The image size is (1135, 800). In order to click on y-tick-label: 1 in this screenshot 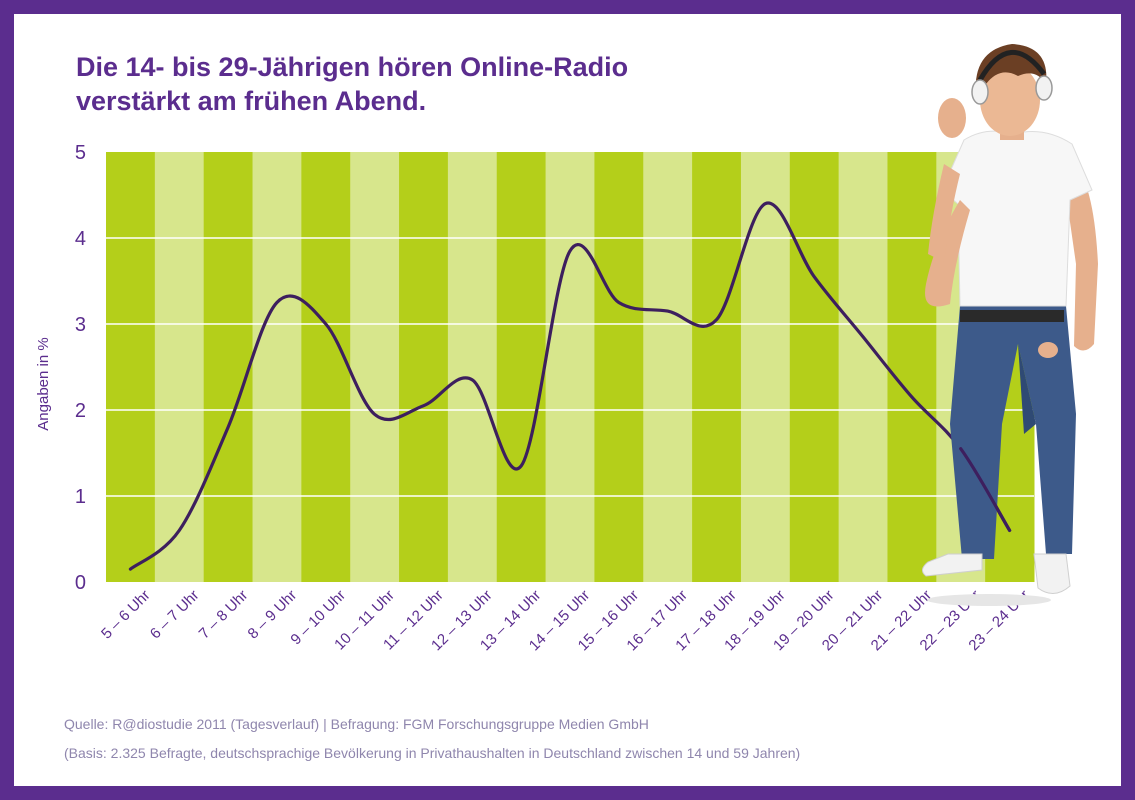, I will do `click(80, 497)`.